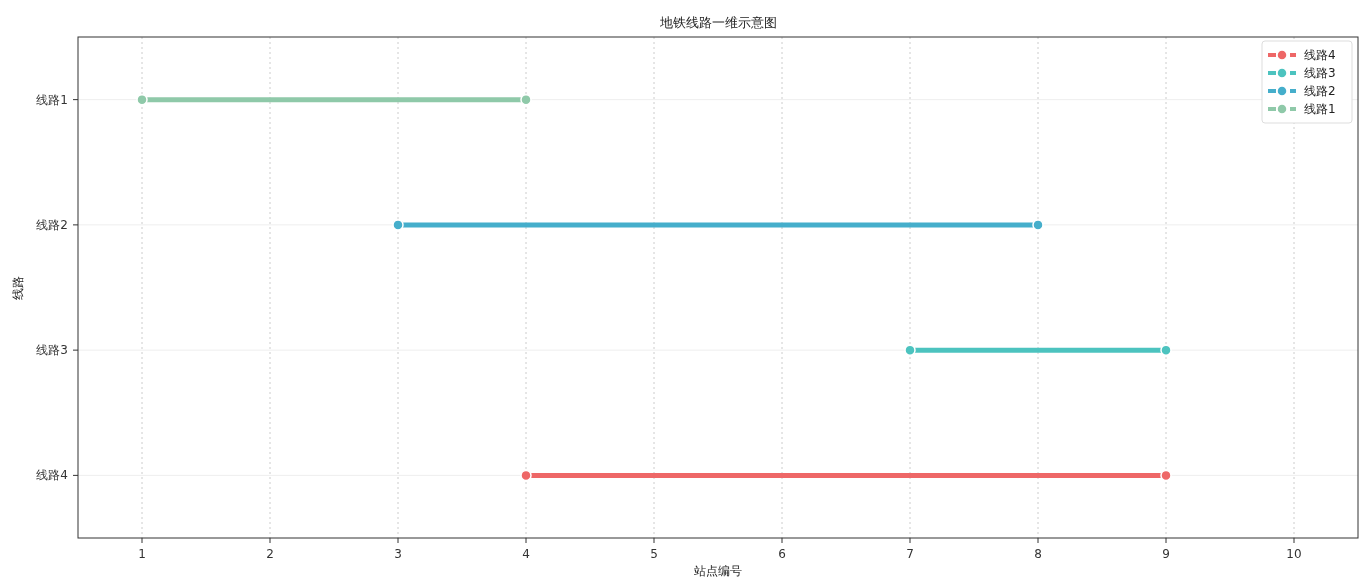 The image size is (1363, 578). What do you see at coordinates (1320, 73) in the screenshot?
I see `legend-label: 线路3` at bounding box center [1320, 73].